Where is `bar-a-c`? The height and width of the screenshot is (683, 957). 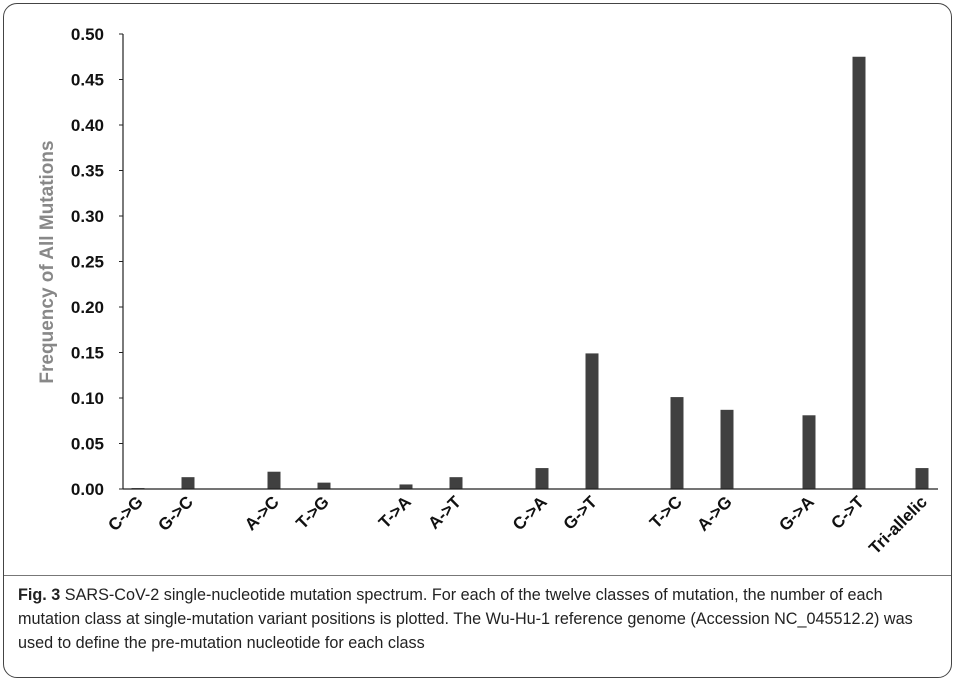 bar-a-c is located at coordinates (274, 480).